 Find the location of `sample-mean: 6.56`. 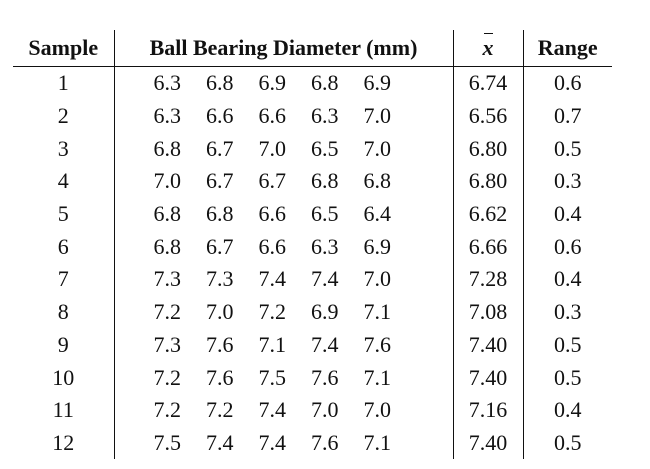

sample-mean: 6.56 is located at coordinates (488, 116).